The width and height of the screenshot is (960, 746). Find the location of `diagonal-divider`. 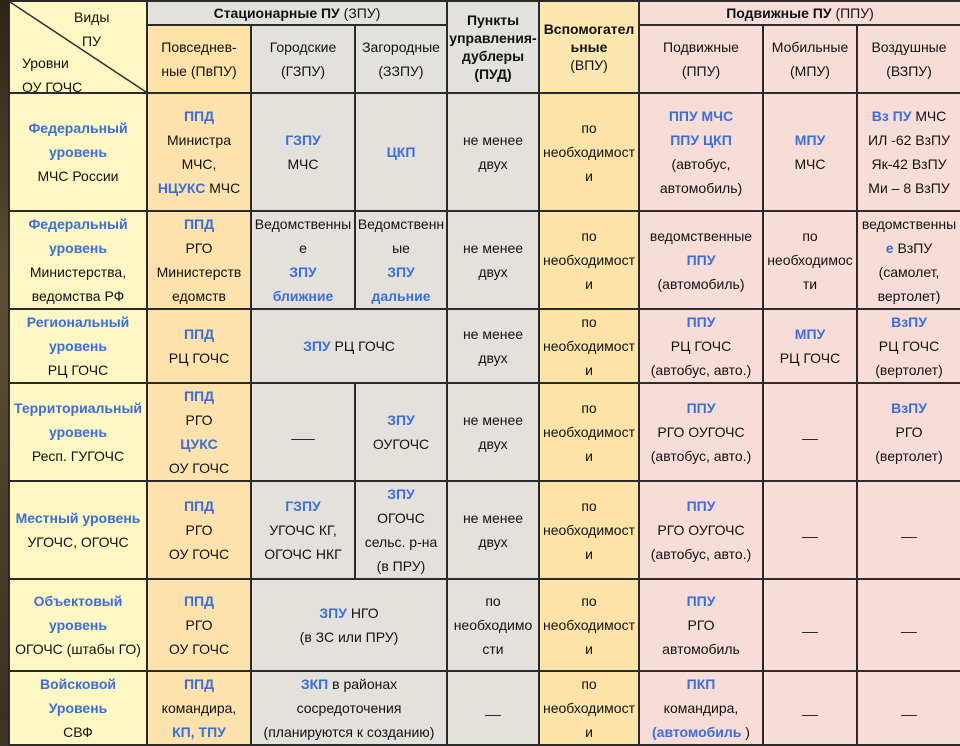

diagonal-divider is located at coordinates (78, 47).